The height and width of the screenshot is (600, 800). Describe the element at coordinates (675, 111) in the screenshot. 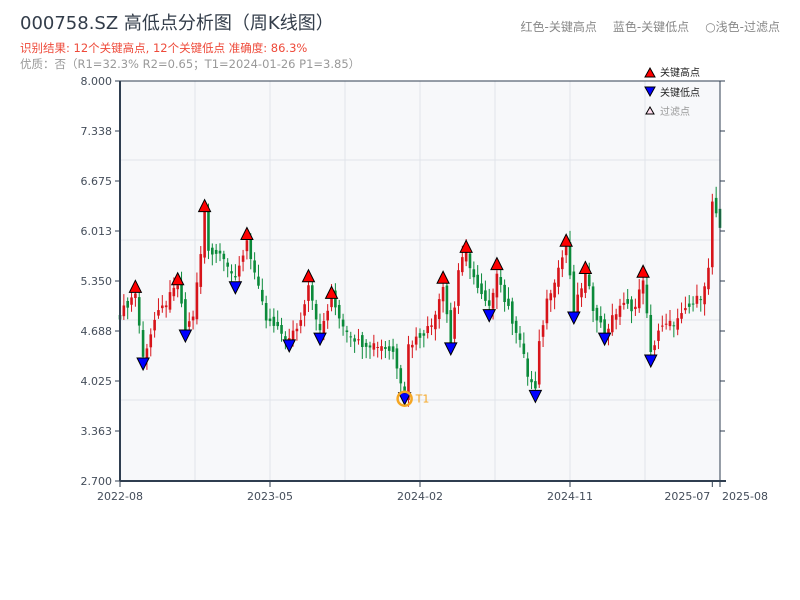

I see `legend-filtered-label: 过滤点` at that location.